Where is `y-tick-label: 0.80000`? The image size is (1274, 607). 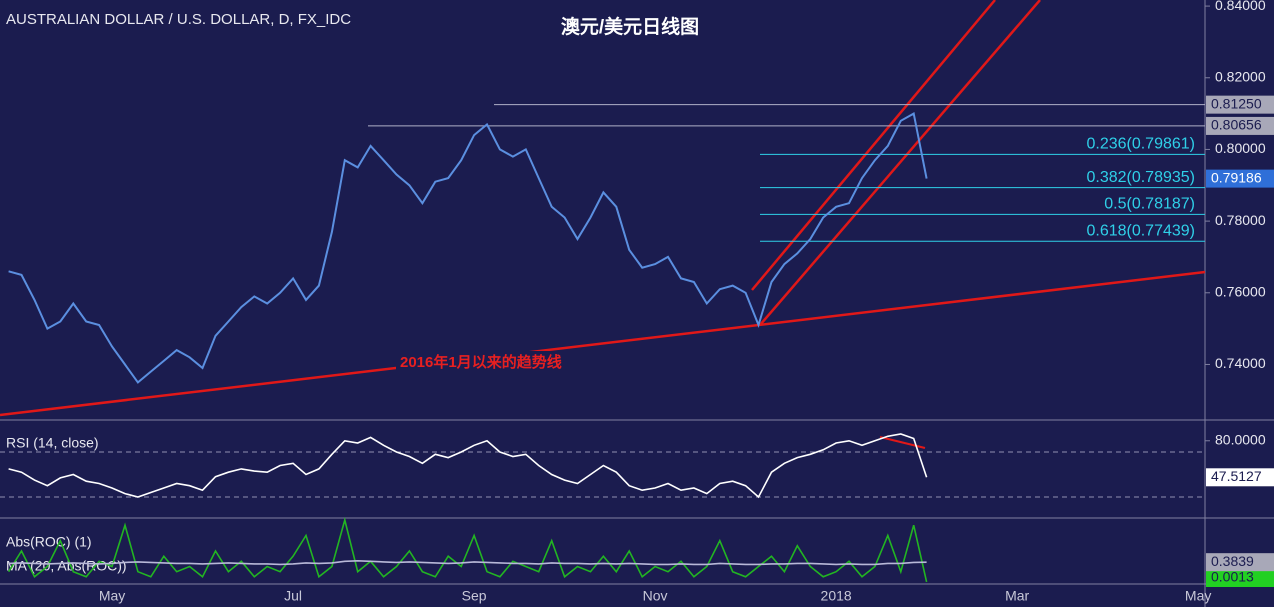 y-tick-label: 0.80000 is located at coordinates (1240, 148).